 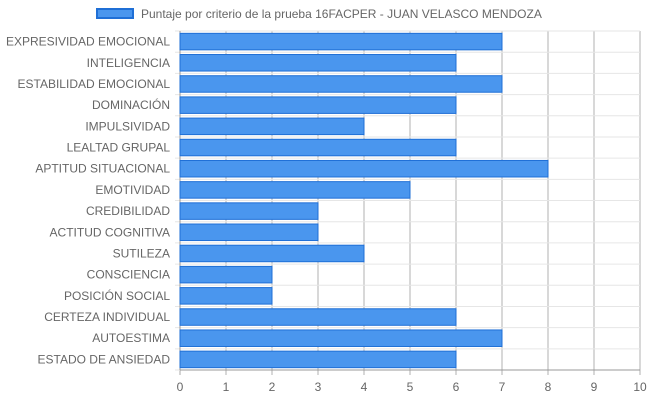 I want to click on x-tick-label: 1, so click(x=226, y=387).